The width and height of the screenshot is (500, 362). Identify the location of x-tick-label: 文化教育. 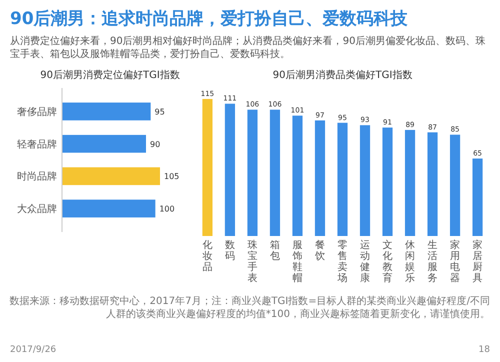
(387, 261).